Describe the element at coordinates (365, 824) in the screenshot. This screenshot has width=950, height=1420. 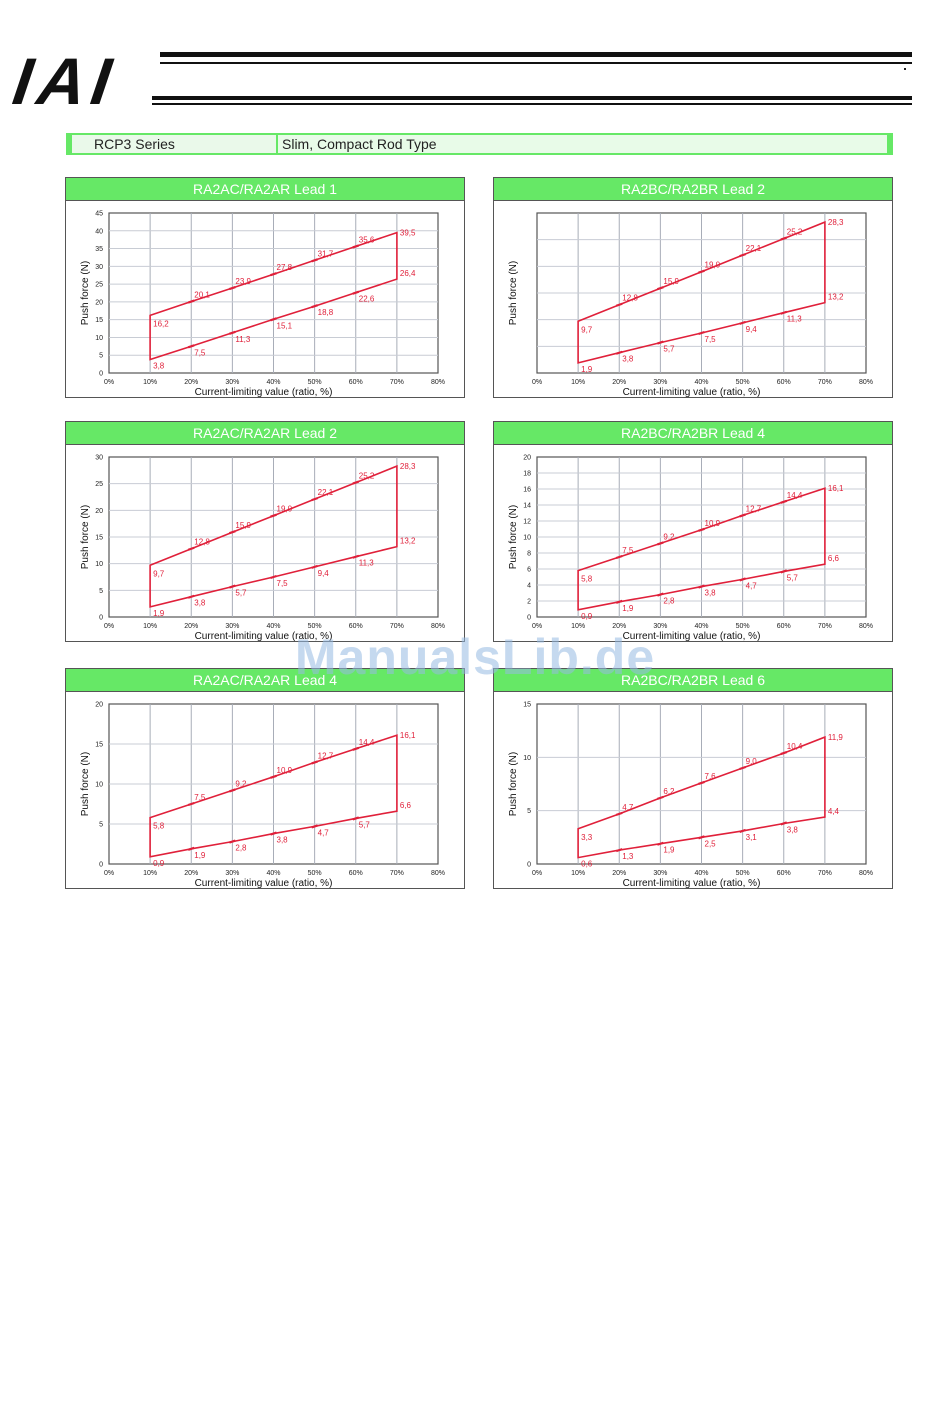
I see `lower-value-label: 5,7` at that location.